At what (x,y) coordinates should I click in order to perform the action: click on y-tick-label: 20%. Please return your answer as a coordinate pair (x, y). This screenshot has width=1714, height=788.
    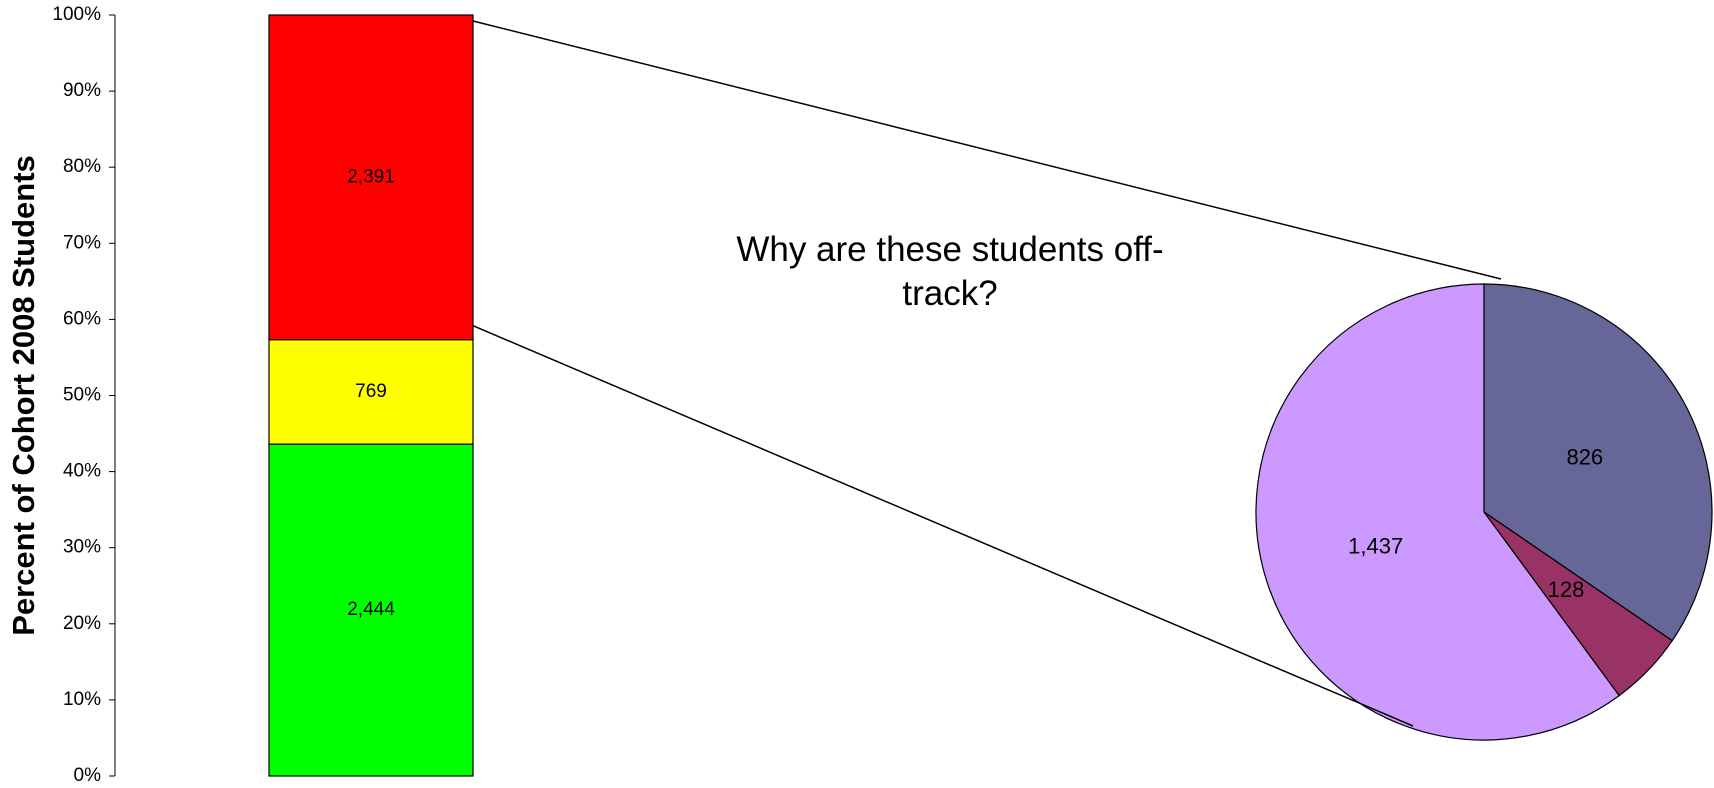
    Looking at the image, I should click on (82, 623).